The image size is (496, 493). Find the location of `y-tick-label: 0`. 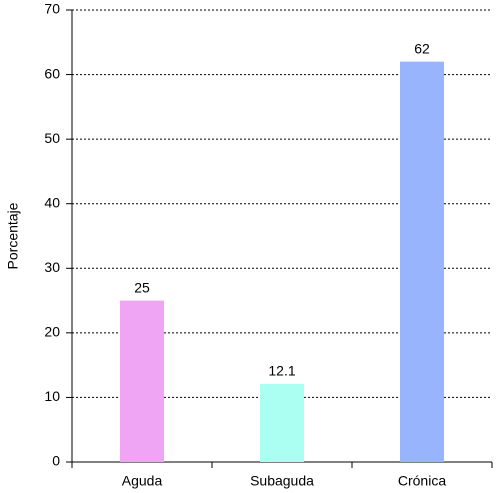

y-tick-label: 0 is located at coordinates (56, 461).